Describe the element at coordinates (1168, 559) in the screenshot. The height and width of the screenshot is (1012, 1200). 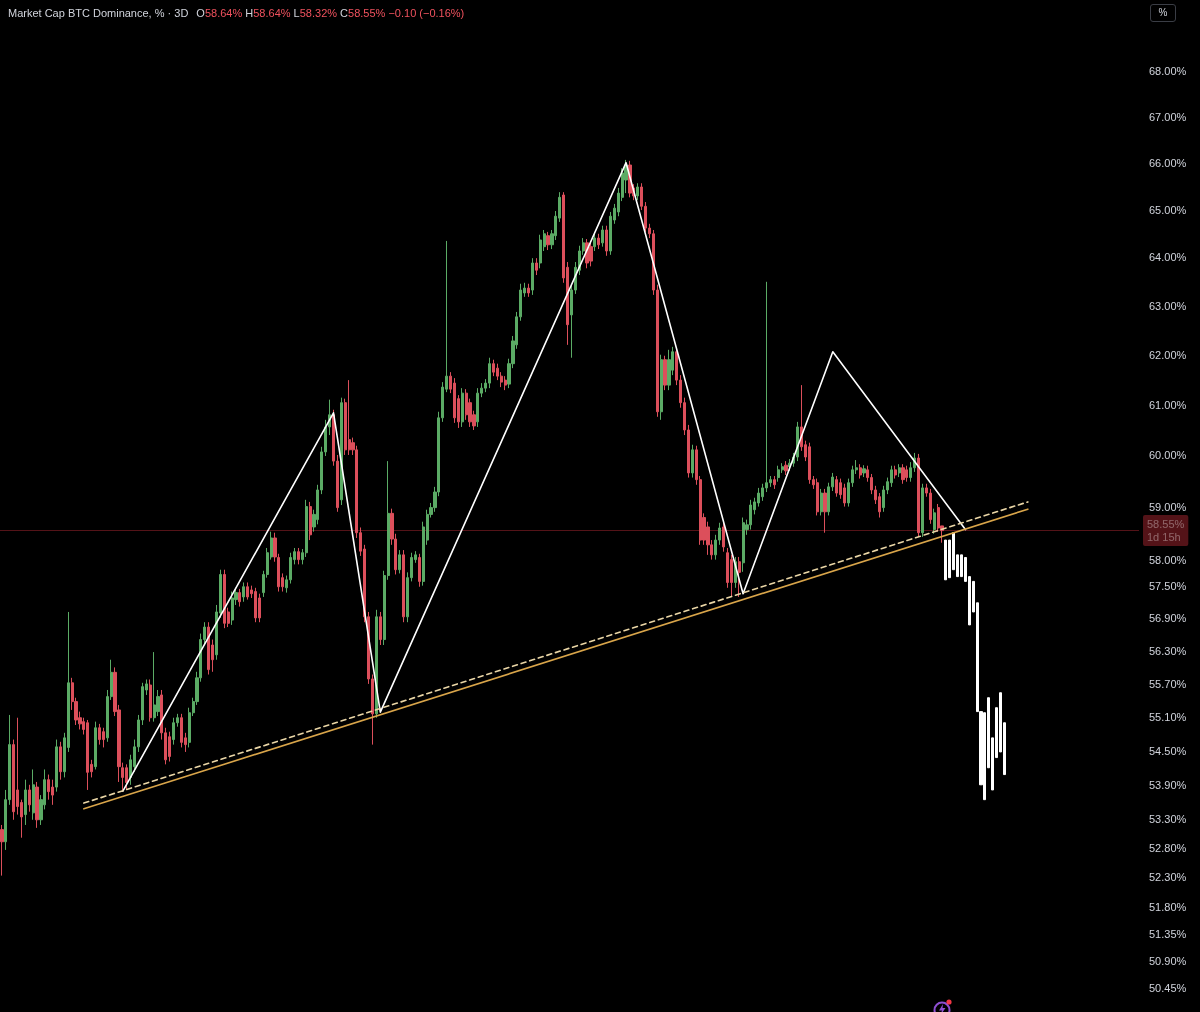
I see `y-tick-label: 58.00%` at that location.